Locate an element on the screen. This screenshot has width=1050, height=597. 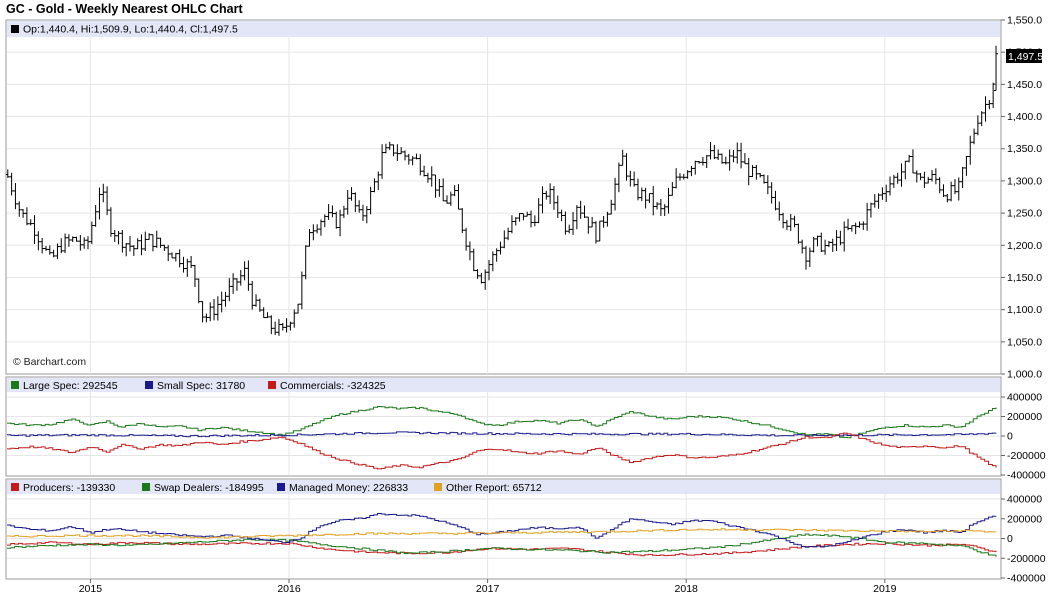
swap-dealers-series-line is located at coordinates (502, 545).